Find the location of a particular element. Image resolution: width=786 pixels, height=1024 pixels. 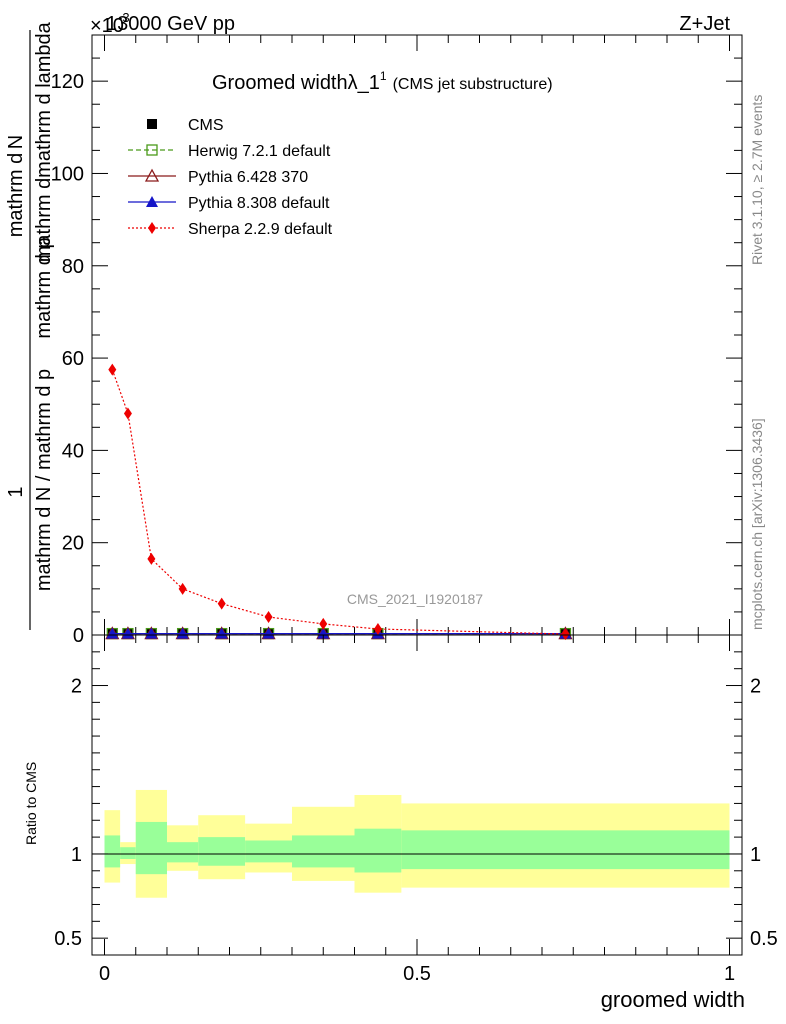

ratio-xtick-label: 1 is located at coordinates (729, 974).